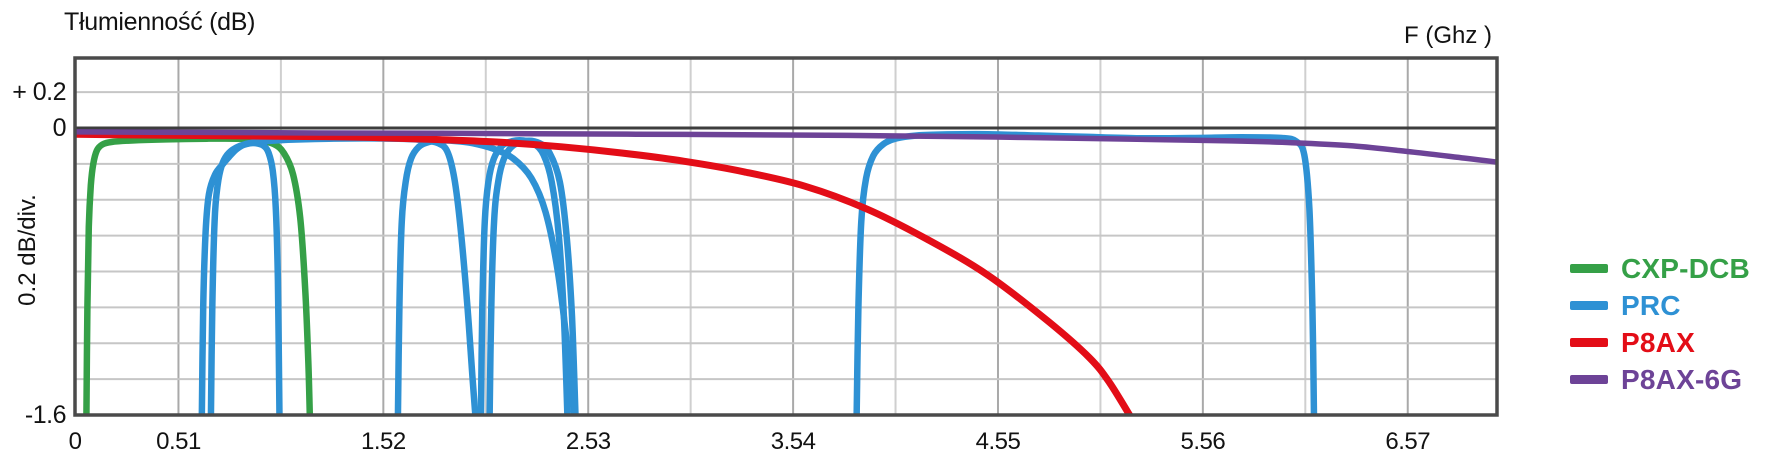  What do you see at coordinates (786, 147) in the screenshot?
I see `series-path-p8ax-6g` at bounding box center [786, 147].